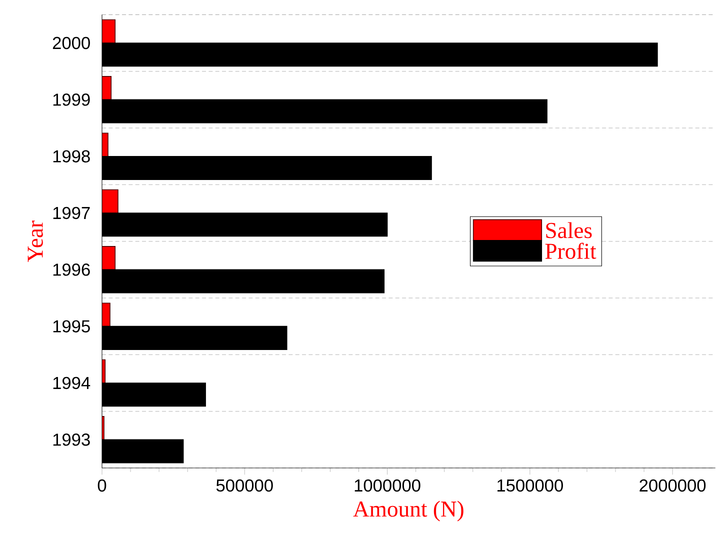  Describe the element at coordinates (530, 485) in the screenshot. I see `x-tick-label: 1500000` at that location.